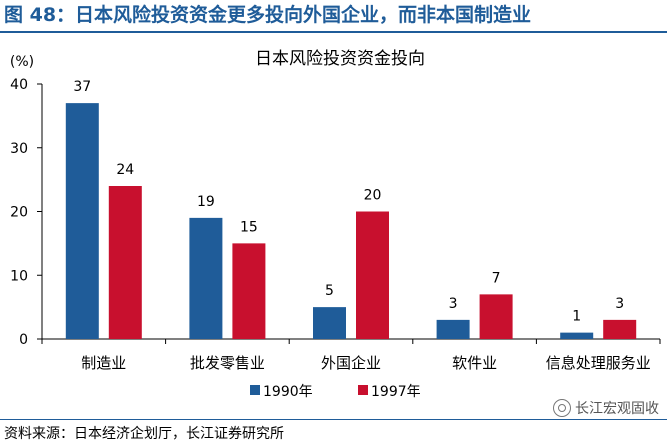 The width and height of the screenshot is (667, 447). I want to click on bar-value-label: 19, so click(206, 202).